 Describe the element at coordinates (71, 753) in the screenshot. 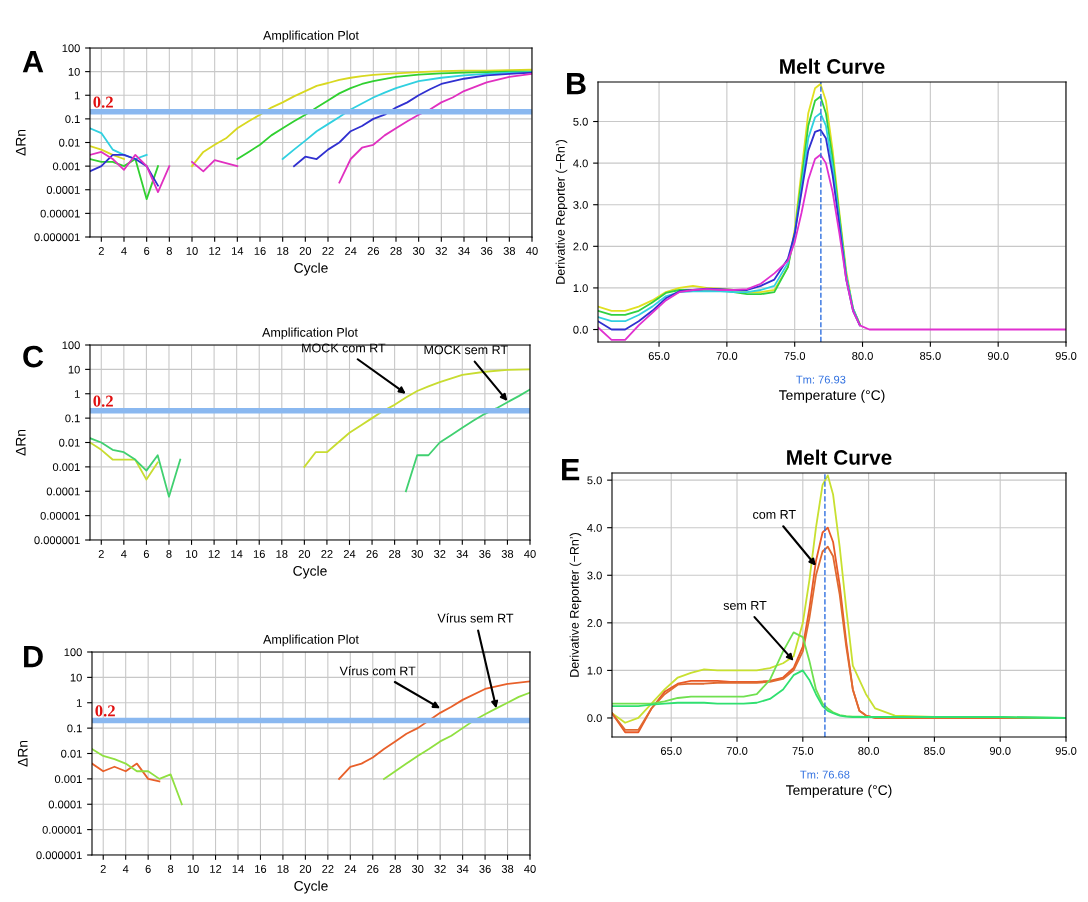

I see `y-tick-label: 0.01` at that location.